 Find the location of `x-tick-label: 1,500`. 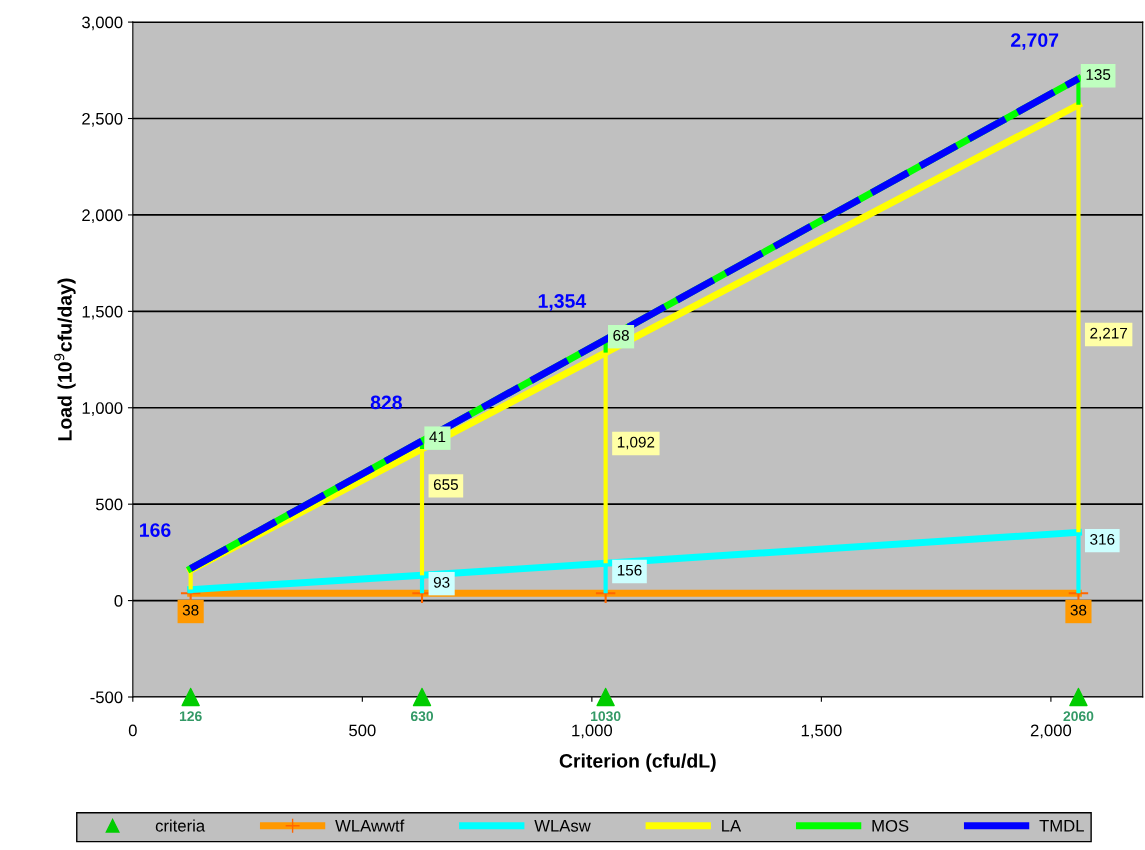

x-tick-label: 1,500 is located at coordinates (821, 731).